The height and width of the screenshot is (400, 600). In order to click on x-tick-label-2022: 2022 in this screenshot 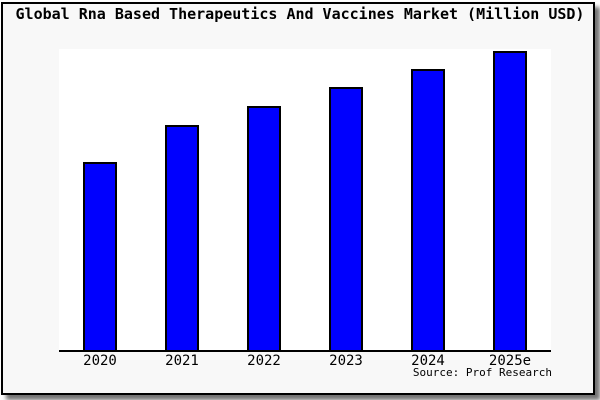, I will do `click(264, 361)`.